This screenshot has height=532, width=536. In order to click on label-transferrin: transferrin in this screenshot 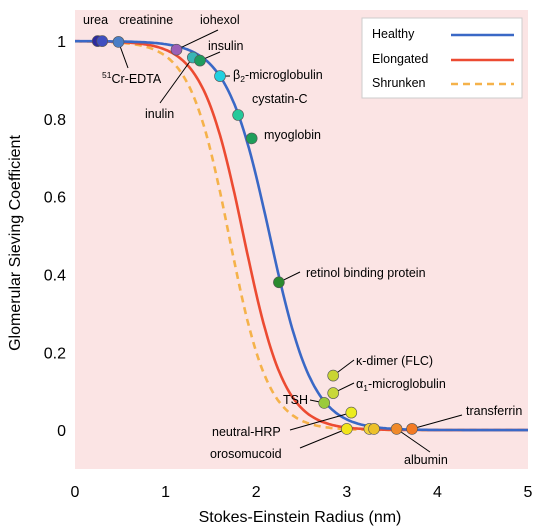, I will do `click(494, 411)`.